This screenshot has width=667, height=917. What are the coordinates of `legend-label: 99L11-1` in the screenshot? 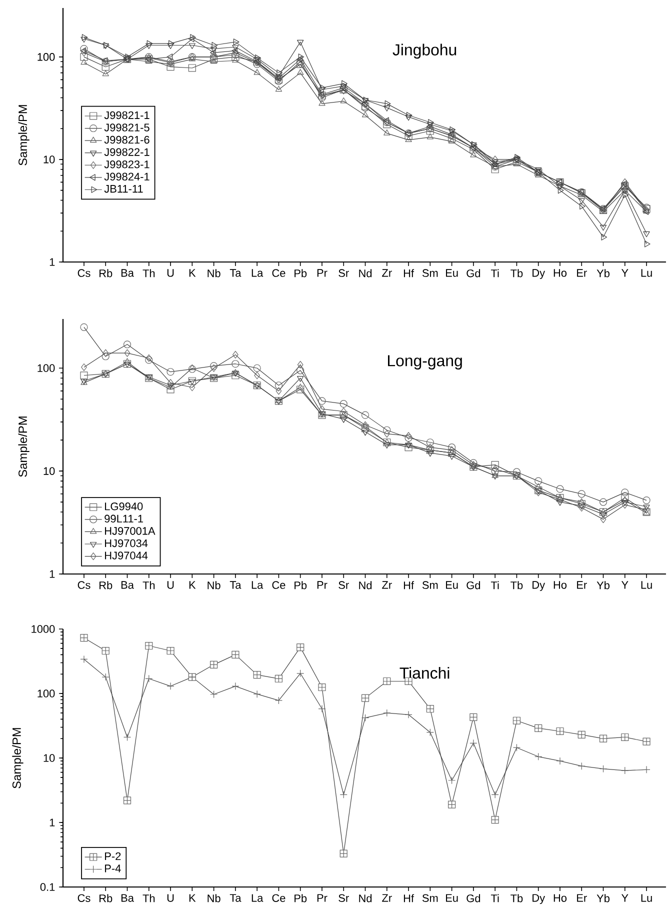 It's located at (123, 518).